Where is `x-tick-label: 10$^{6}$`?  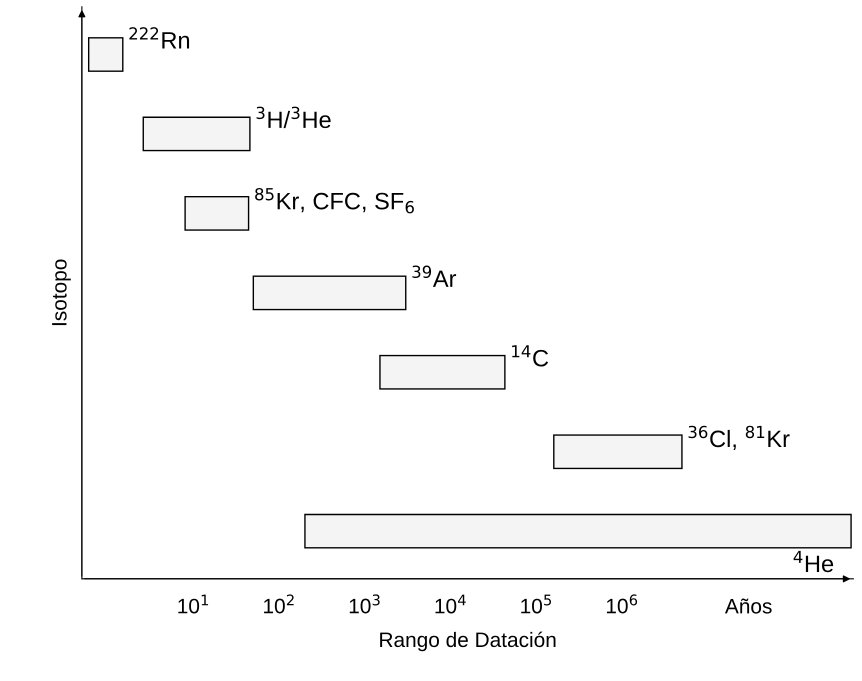
x-tick-label: 10$^{6}$ is located at coordinates (622, 604).